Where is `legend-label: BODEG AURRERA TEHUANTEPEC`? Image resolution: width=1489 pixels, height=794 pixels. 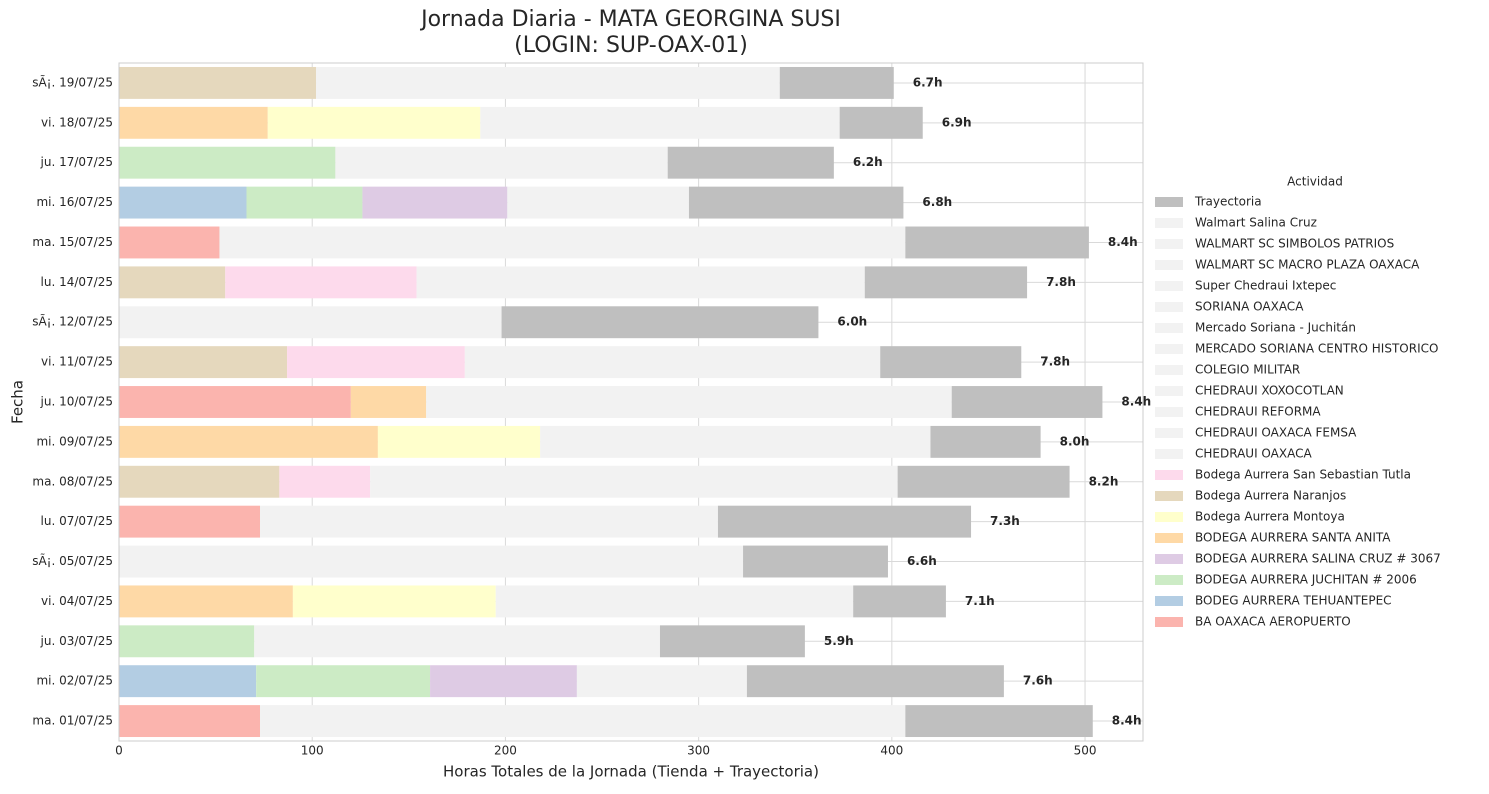 legend-label: BODEG AURRERA TEHUANTEPEC is located at coordinates (1293, 601).